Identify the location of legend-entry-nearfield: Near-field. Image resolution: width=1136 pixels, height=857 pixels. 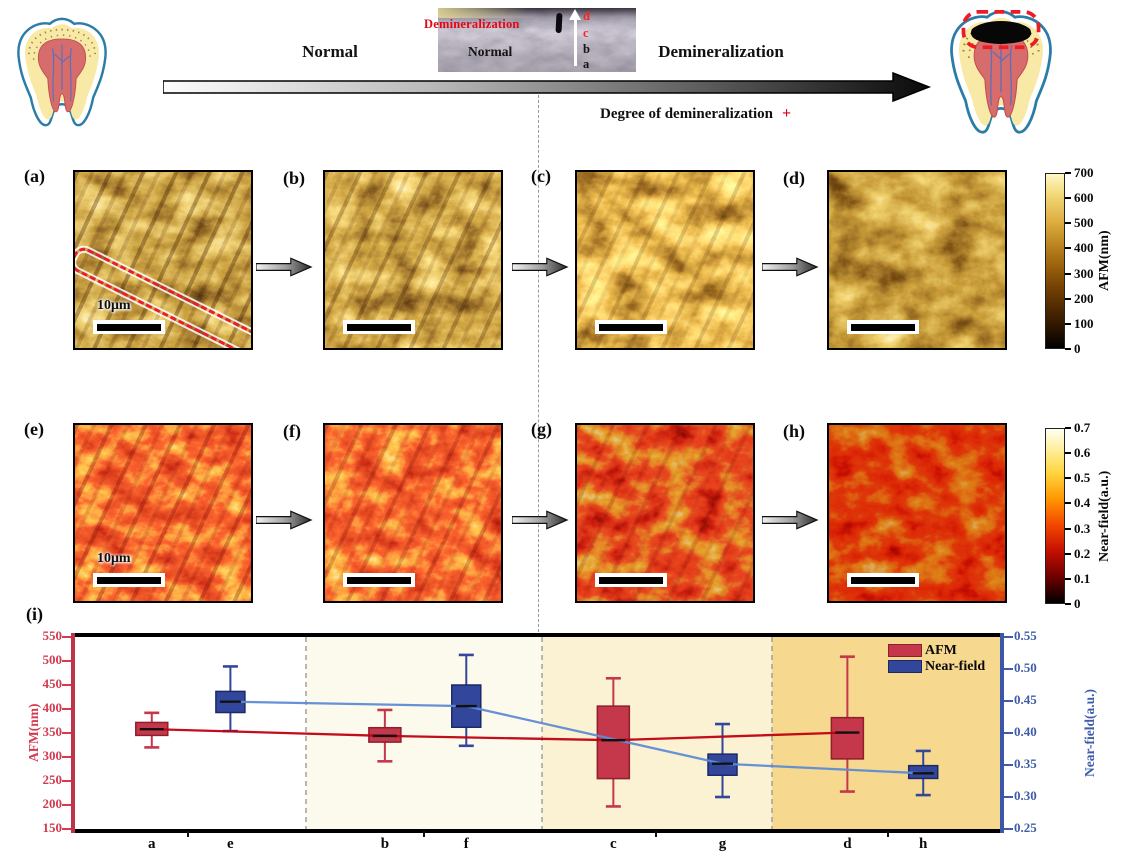
(944, 666).